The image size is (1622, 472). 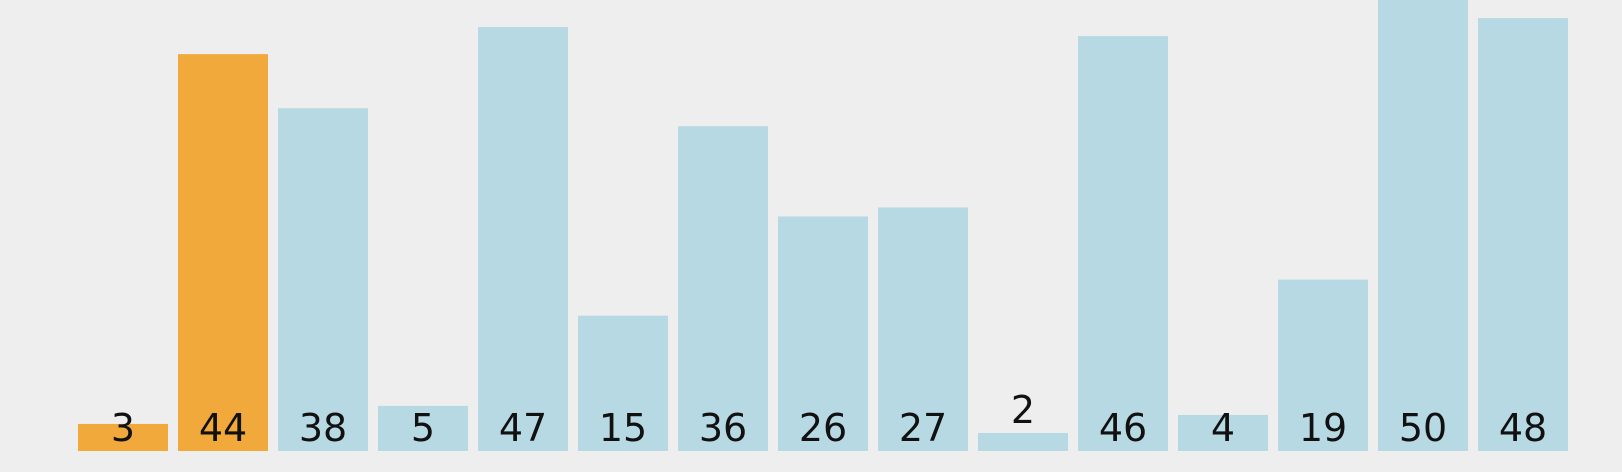 I want to click on bar-label-12: 4, so click(x=1223, y=428).